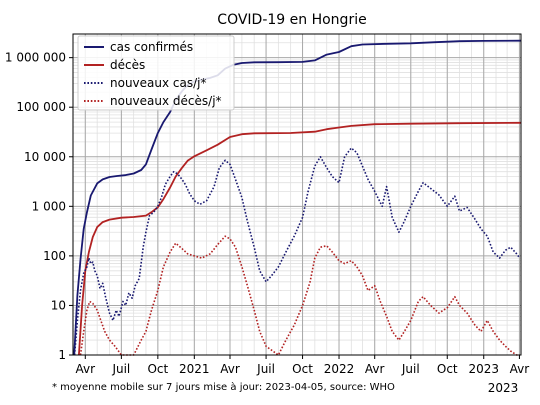  I want to click on x-tick-label: 2022, so click(339, 369).